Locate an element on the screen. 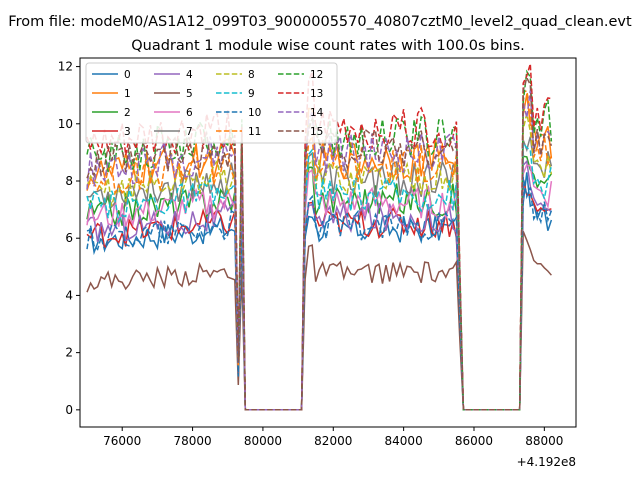  legend-label-15: 15 is located at coordinates (316, 132).